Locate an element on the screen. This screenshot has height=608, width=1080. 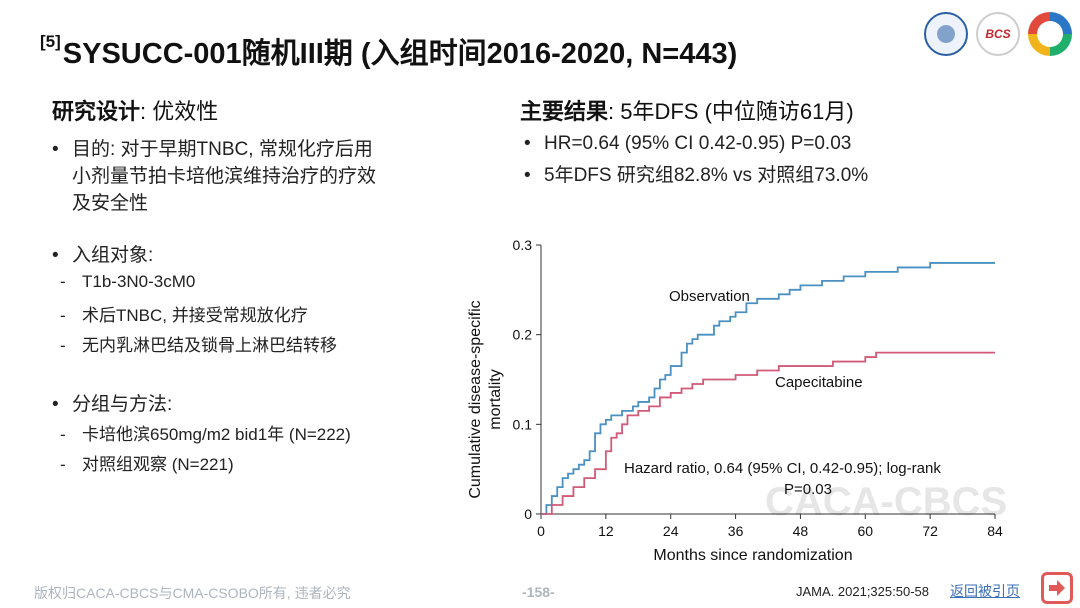
result-text: HR=0.64 (95% CI 0.42-0.95) P=0.03 is located at coordinates (698, 143).